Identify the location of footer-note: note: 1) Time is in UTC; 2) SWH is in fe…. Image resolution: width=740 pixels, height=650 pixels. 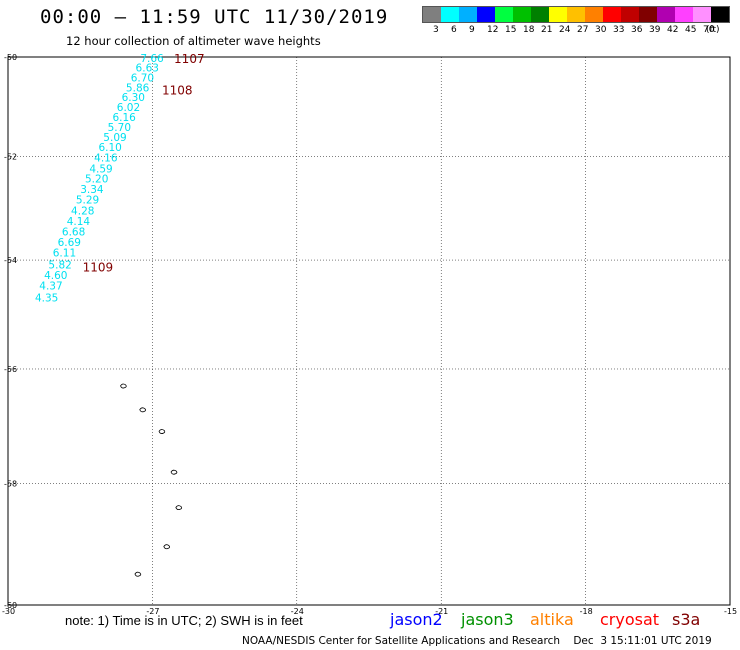
(184, 620).